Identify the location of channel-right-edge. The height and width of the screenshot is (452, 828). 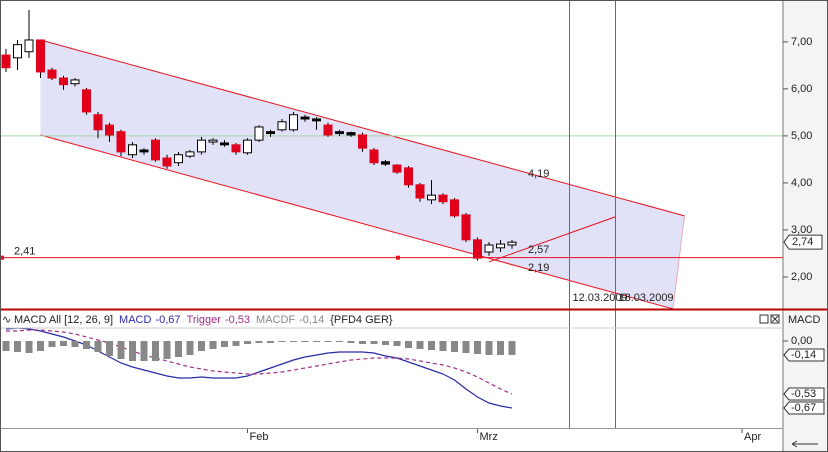
(678, 262).